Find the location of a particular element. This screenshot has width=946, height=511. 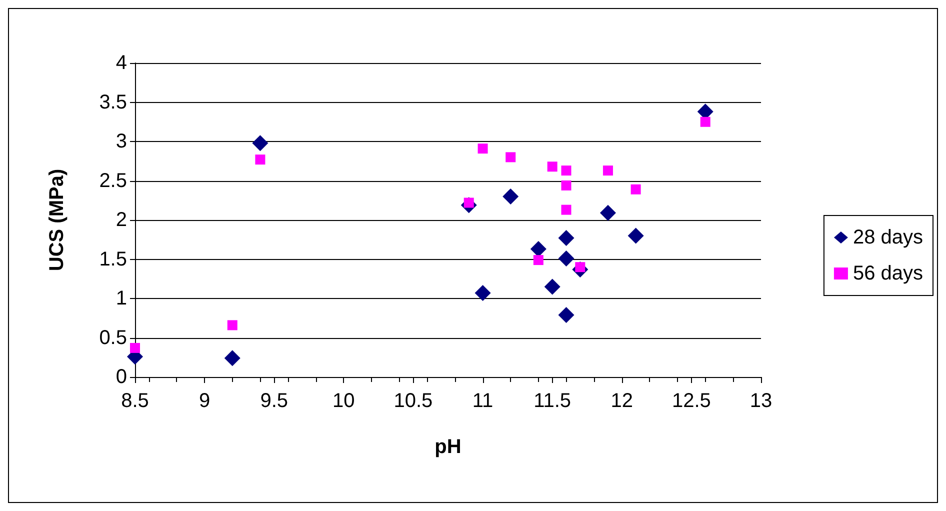

x-tick-label: 8.5 is located at coordinates (135, 401).